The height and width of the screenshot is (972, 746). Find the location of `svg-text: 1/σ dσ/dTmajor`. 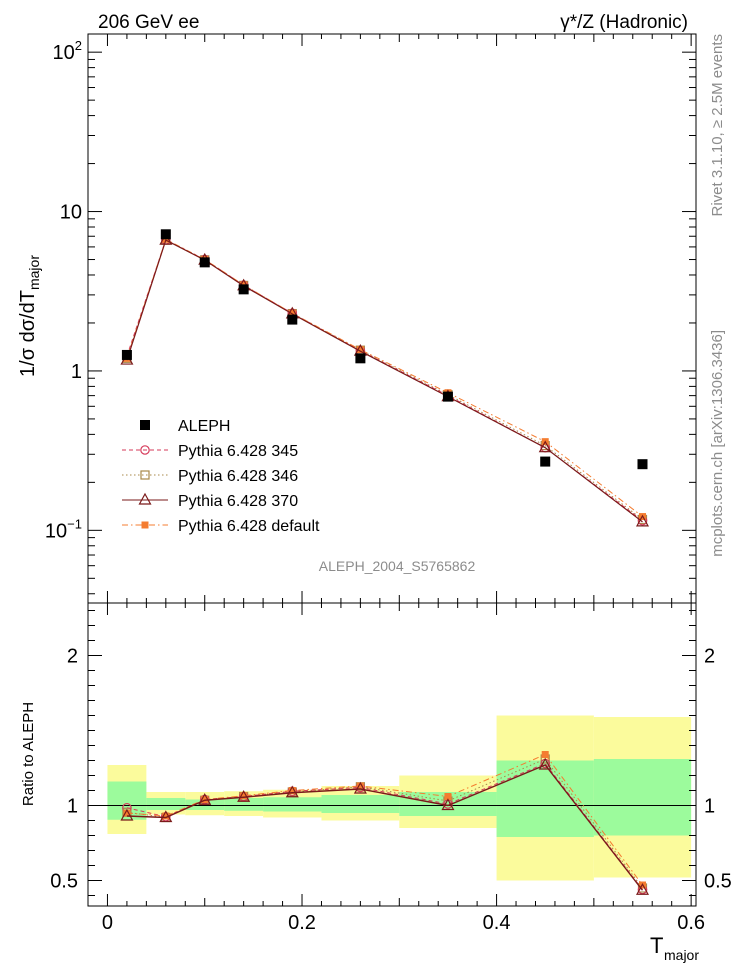

svg-text: 1/σ dσ/dTmajor is located at coordinates (29, 316).